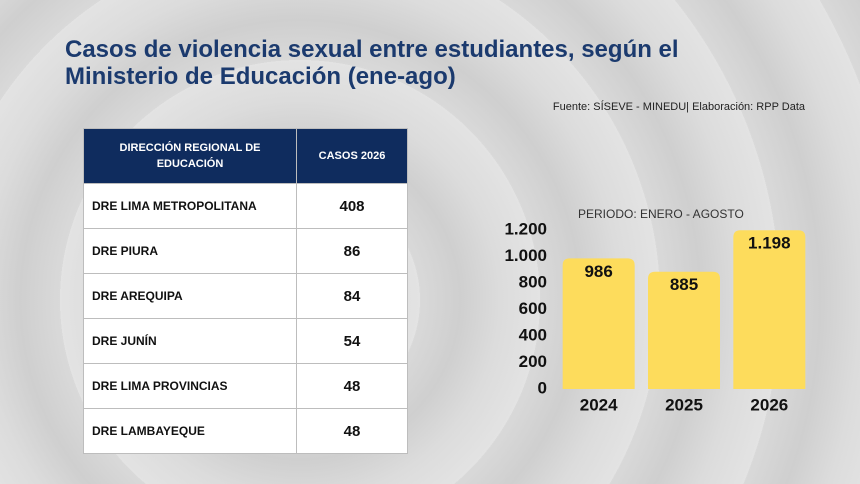 This screenshot has height=484, width=860. I want to click on table-row: DRE AREQUIPA 84, so click(245, 296).